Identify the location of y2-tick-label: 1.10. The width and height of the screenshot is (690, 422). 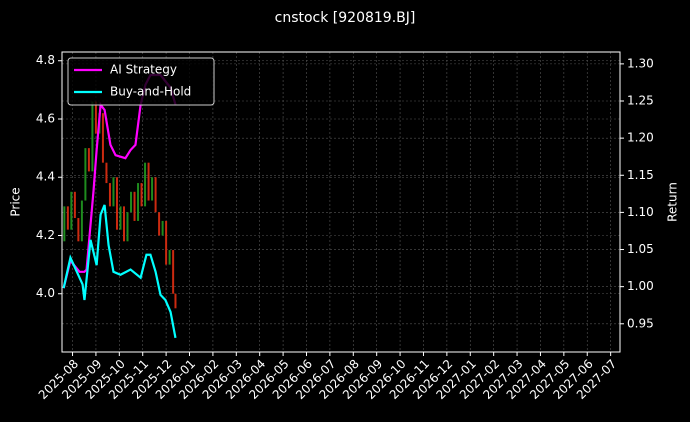
(640, 212).